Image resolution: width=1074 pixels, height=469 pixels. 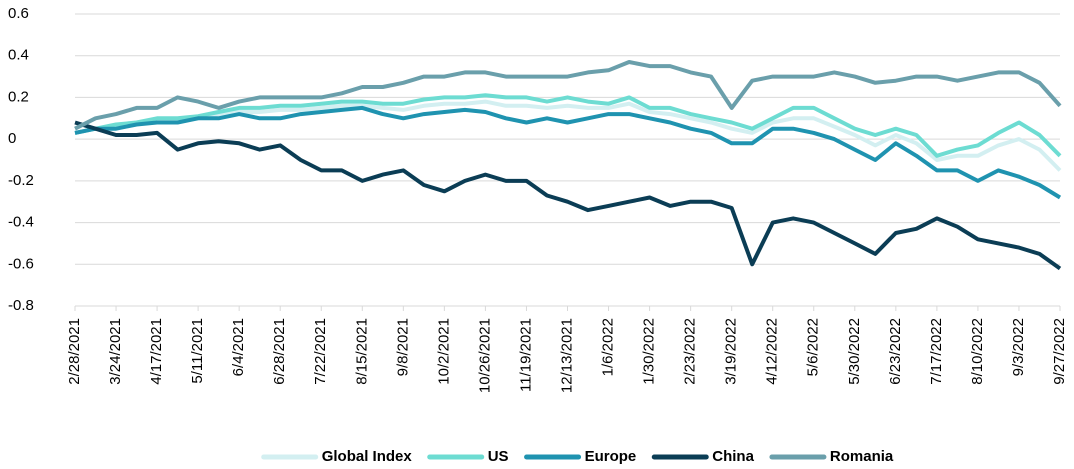 I want to click on y-tick-label: -0.2, so click(x=21, y=180).